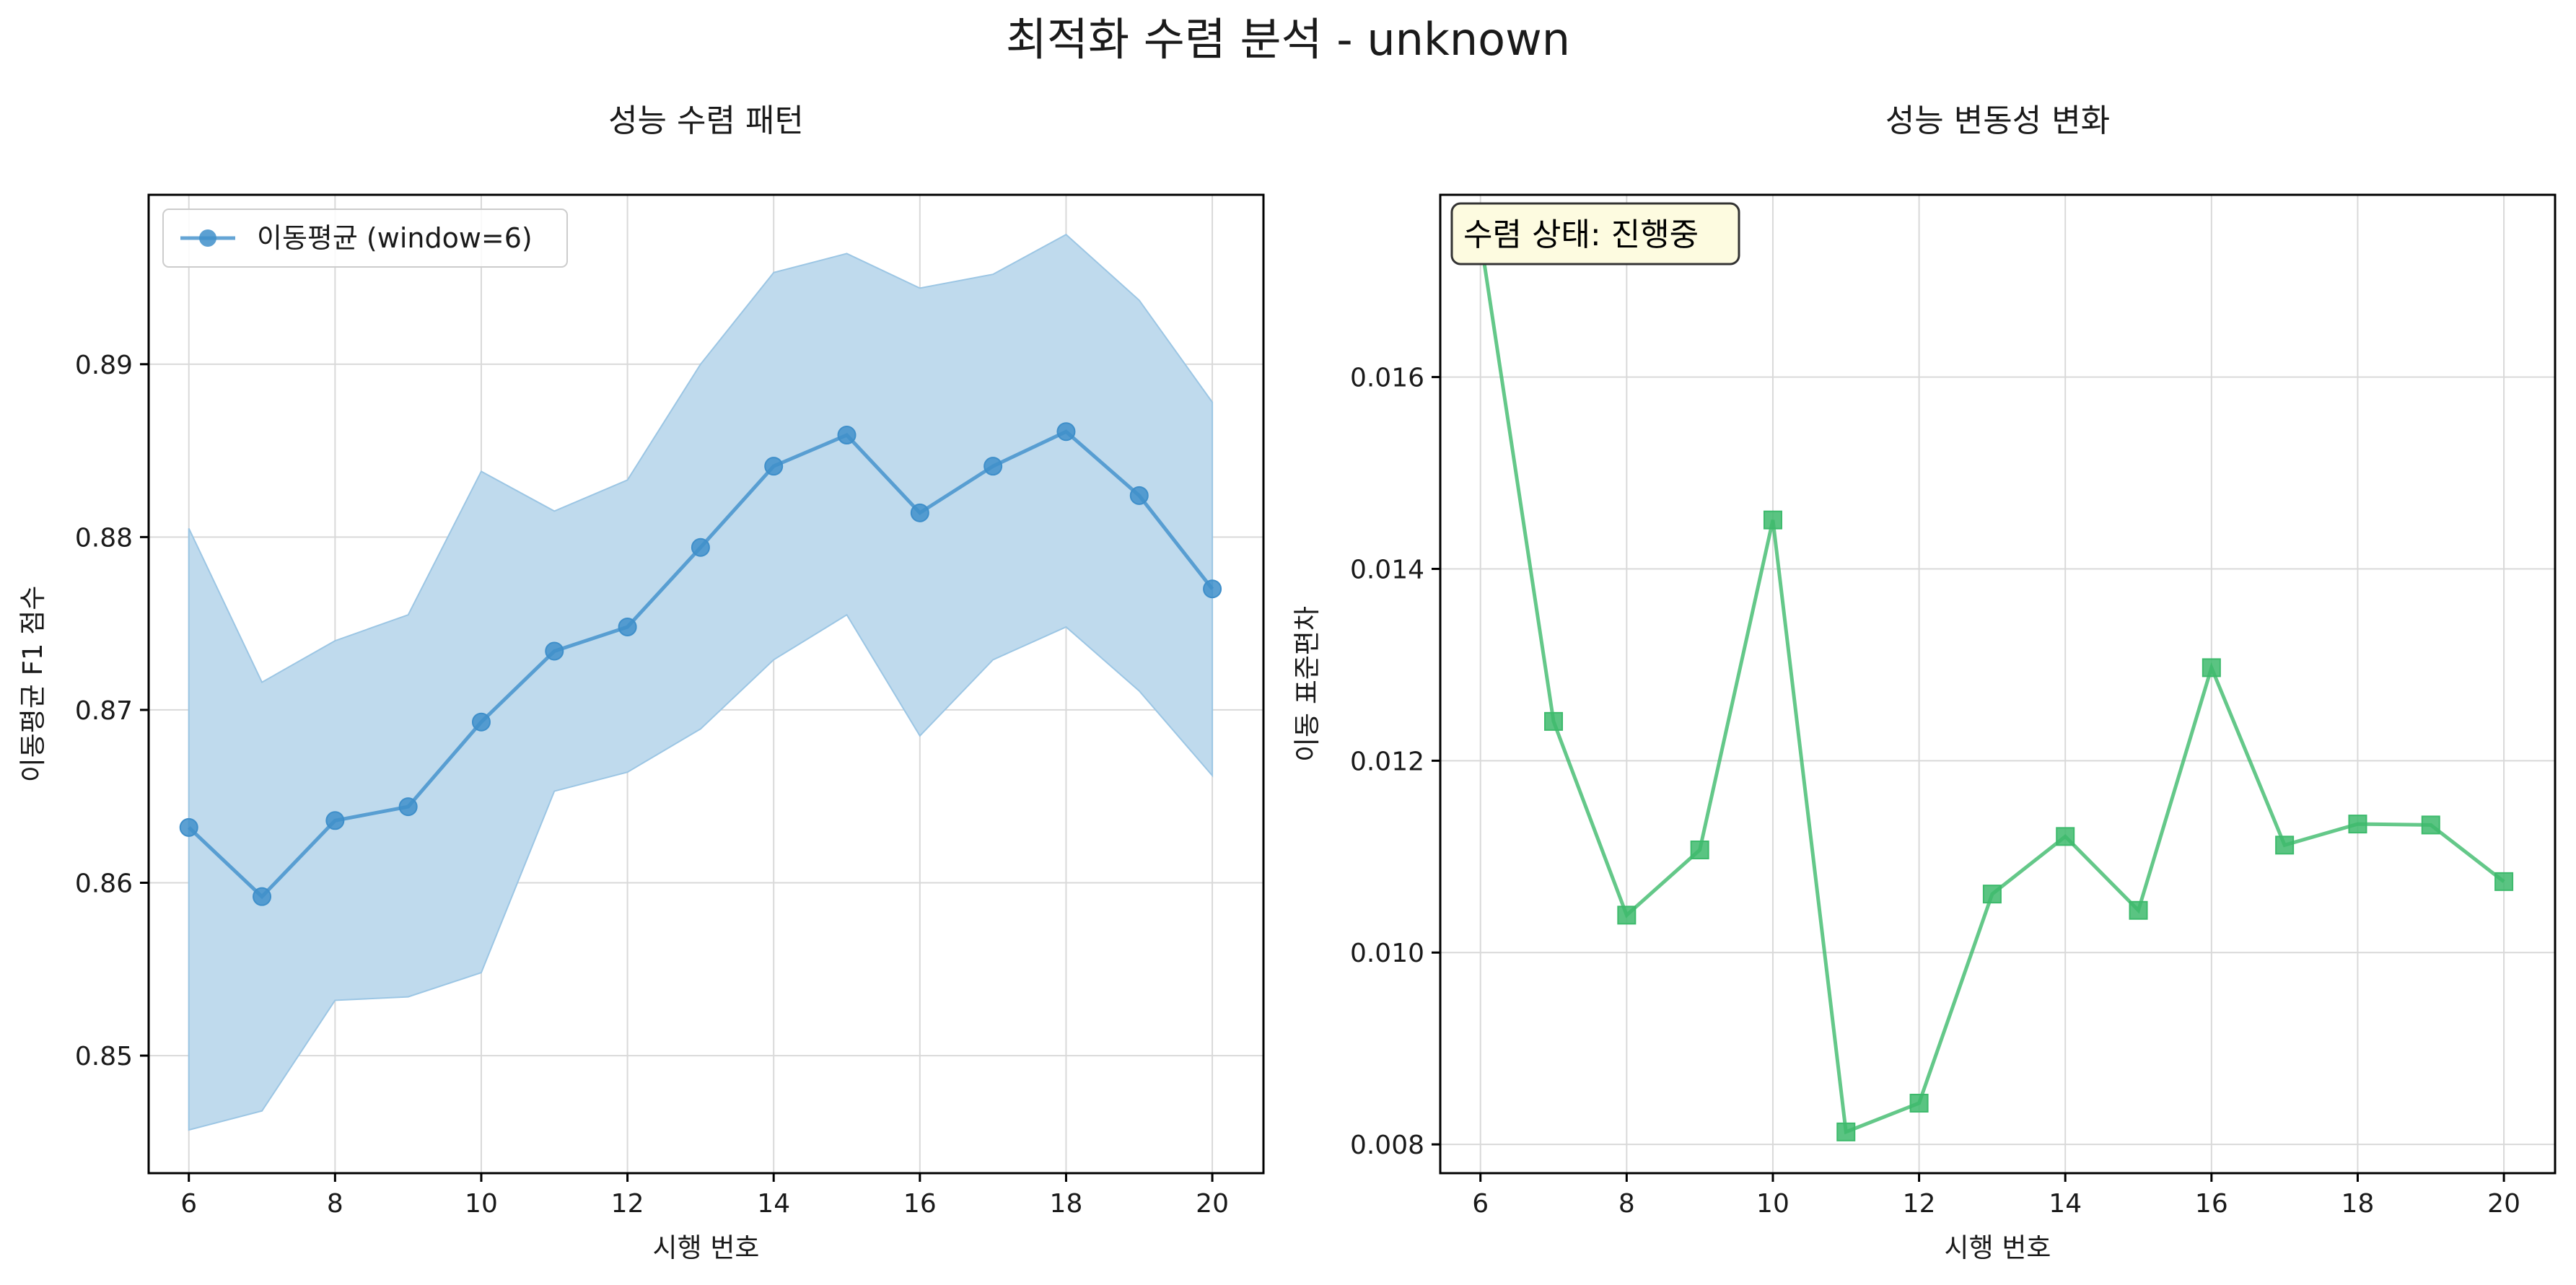 The height and width of the screenshot is (1285, 2576). I want to click on y-axis-label: 이동 표준편차, so click(1307, 684).